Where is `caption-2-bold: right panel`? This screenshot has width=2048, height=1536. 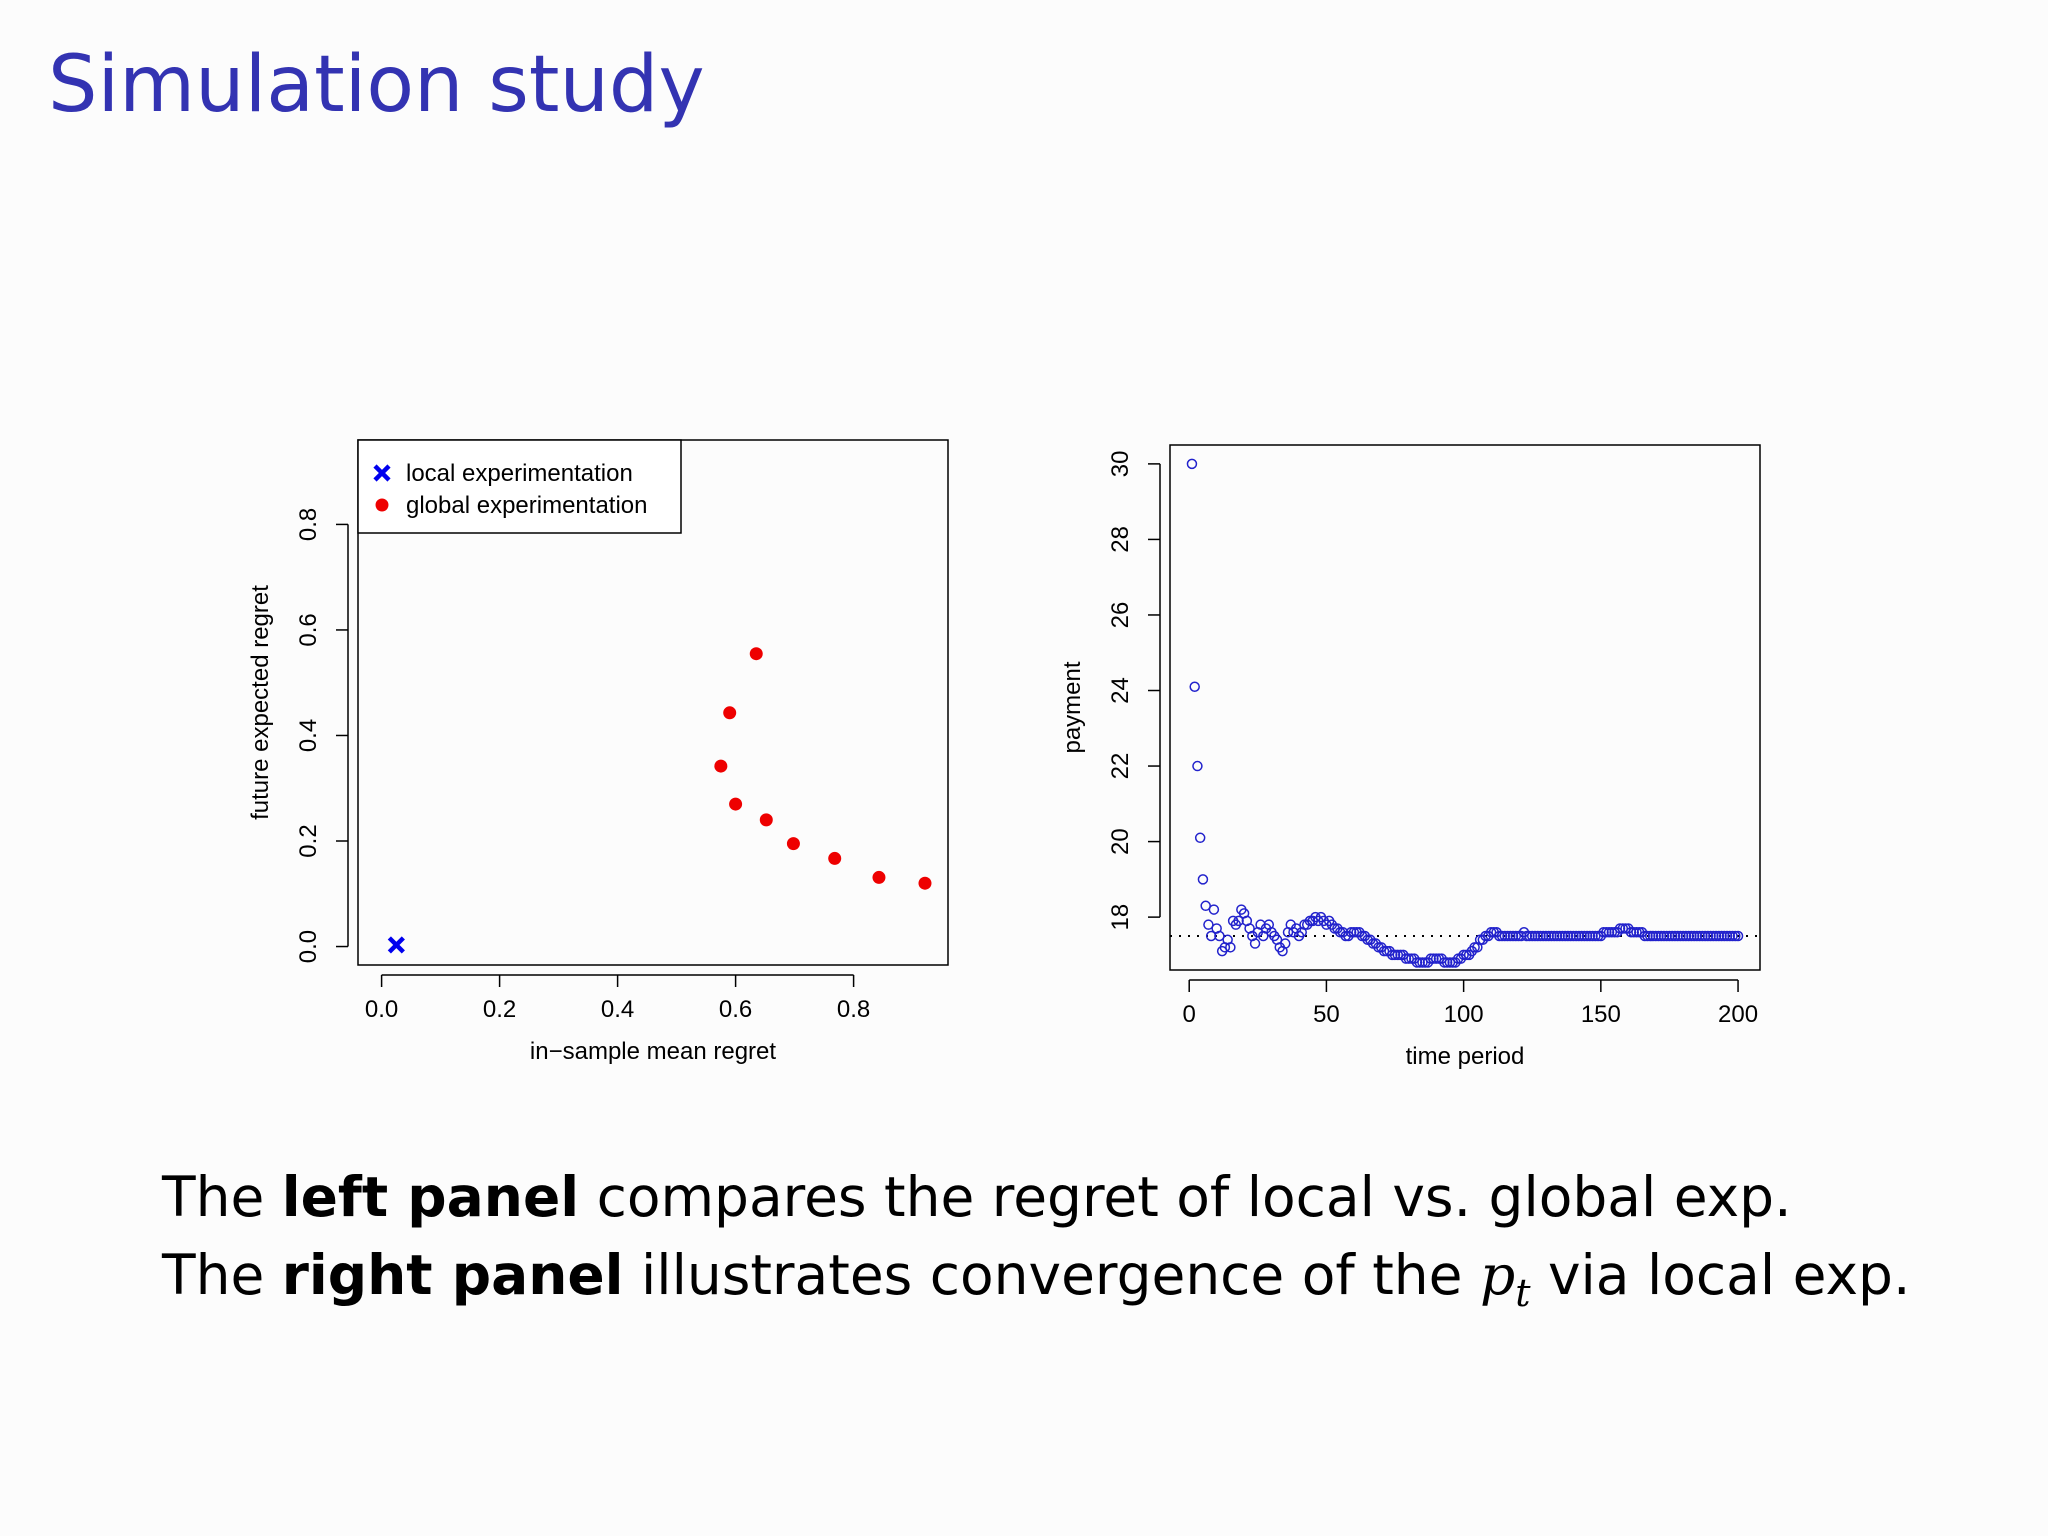
caption-2-bold: right panel is located at coordinates (452, 1275).